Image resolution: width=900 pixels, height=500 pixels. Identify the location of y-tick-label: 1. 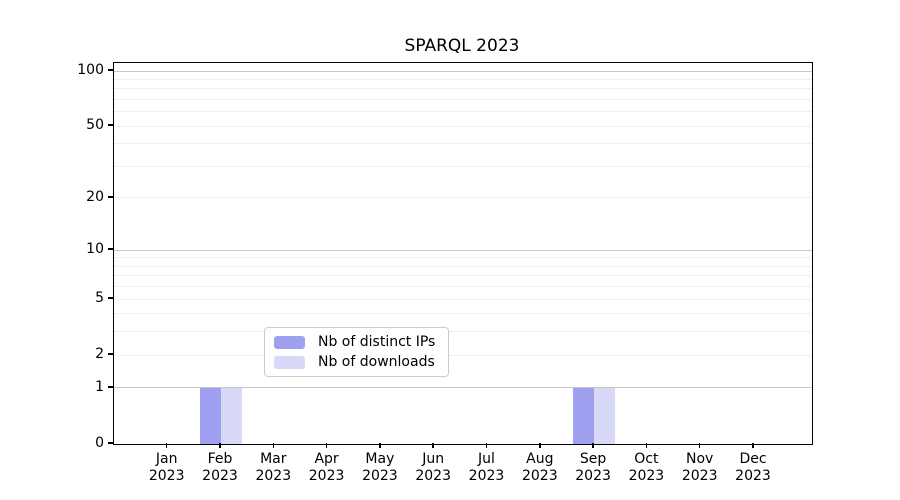
(99, 386).